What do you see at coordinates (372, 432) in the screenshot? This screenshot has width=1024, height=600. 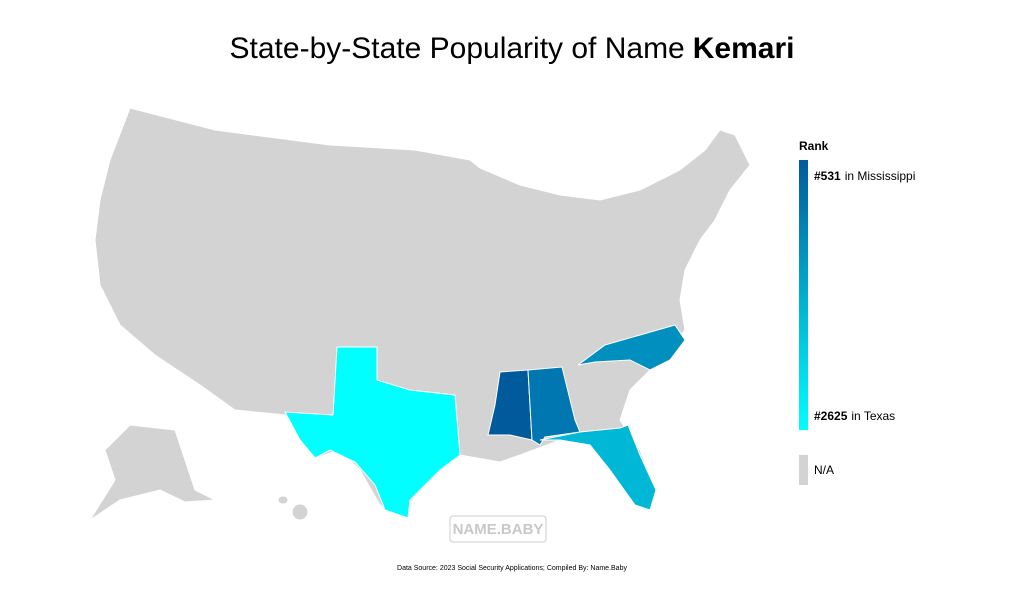 I see `state-texas` at bounding box center [372, 432].